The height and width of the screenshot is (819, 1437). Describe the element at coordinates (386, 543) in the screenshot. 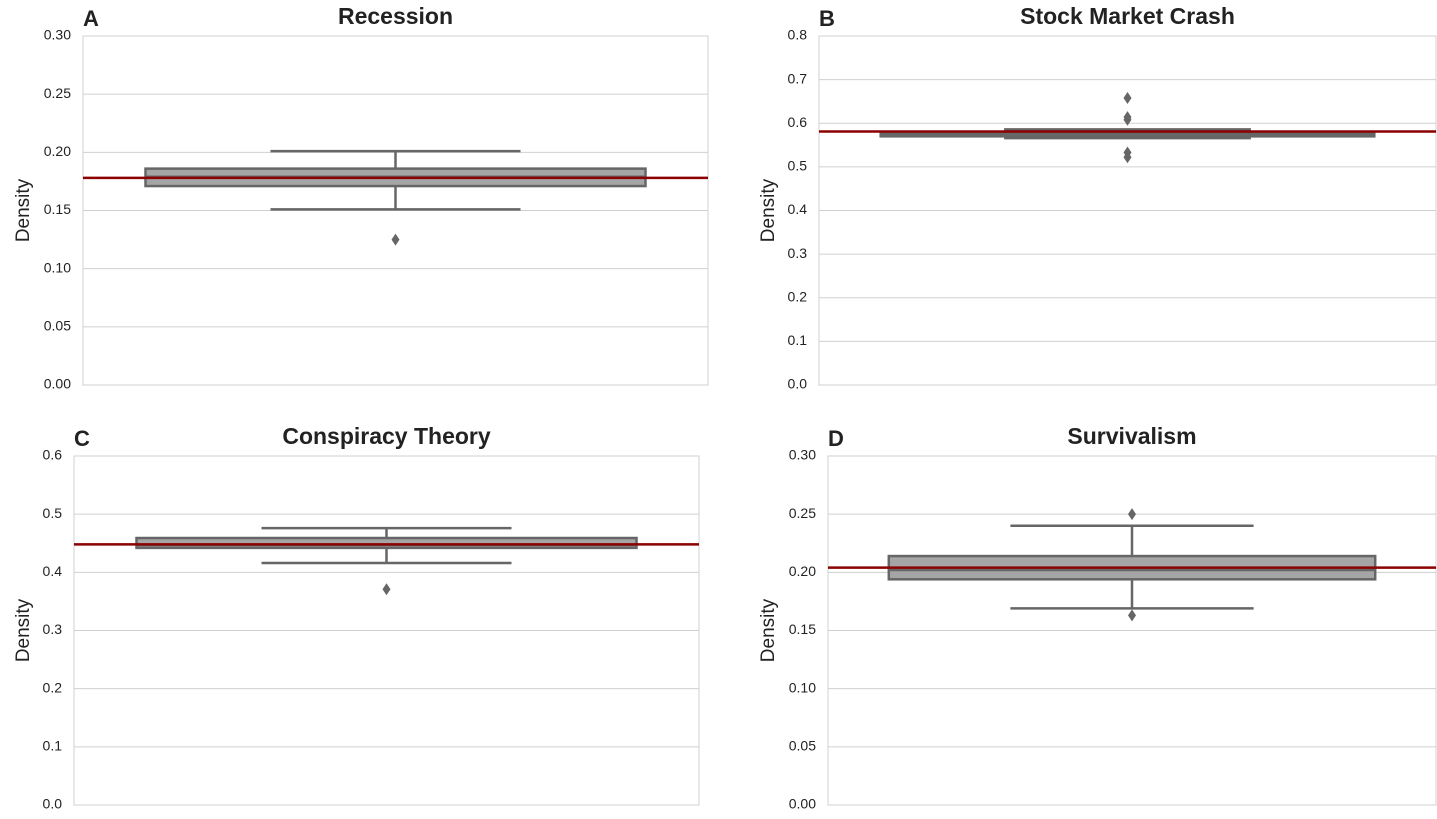

I see `box` at that location.